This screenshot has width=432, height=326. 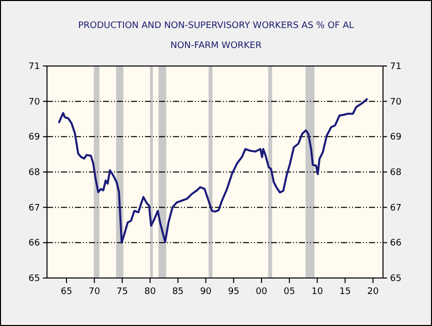 What do you see at coordinates (178, 292) in the screenshot?
I see `x-tick-label: 85` at bounding box center [178, 292].